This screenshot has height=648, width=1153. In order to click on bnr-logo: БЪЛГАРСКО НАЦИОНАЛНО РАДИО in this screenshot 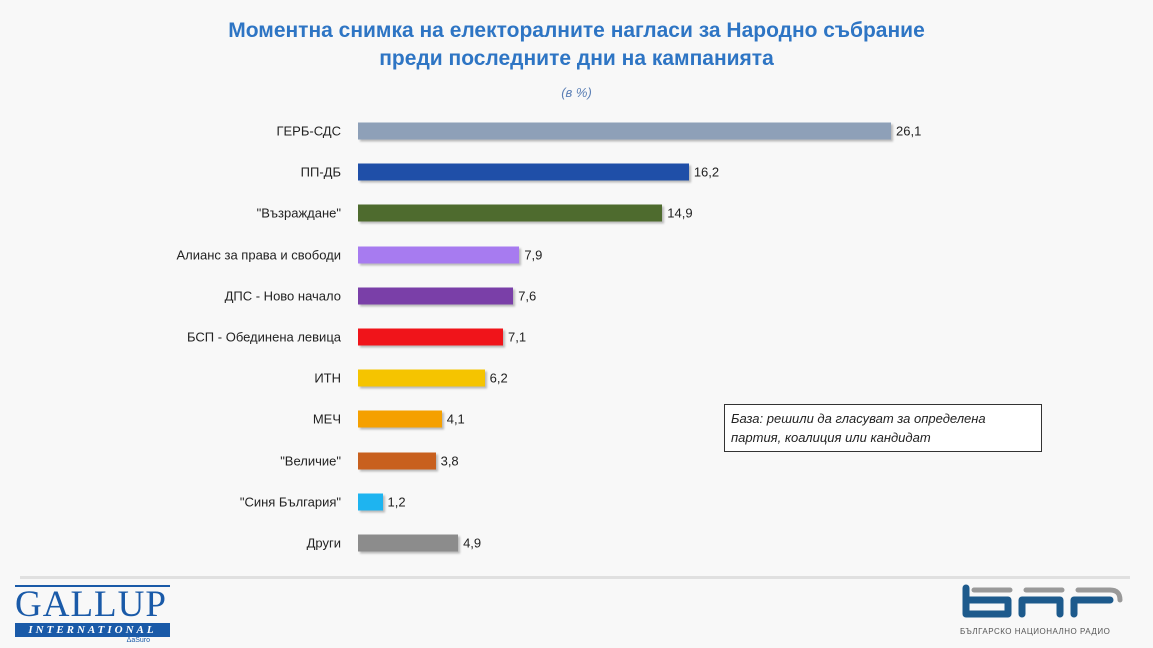, I will do `click(1042, 610)`.